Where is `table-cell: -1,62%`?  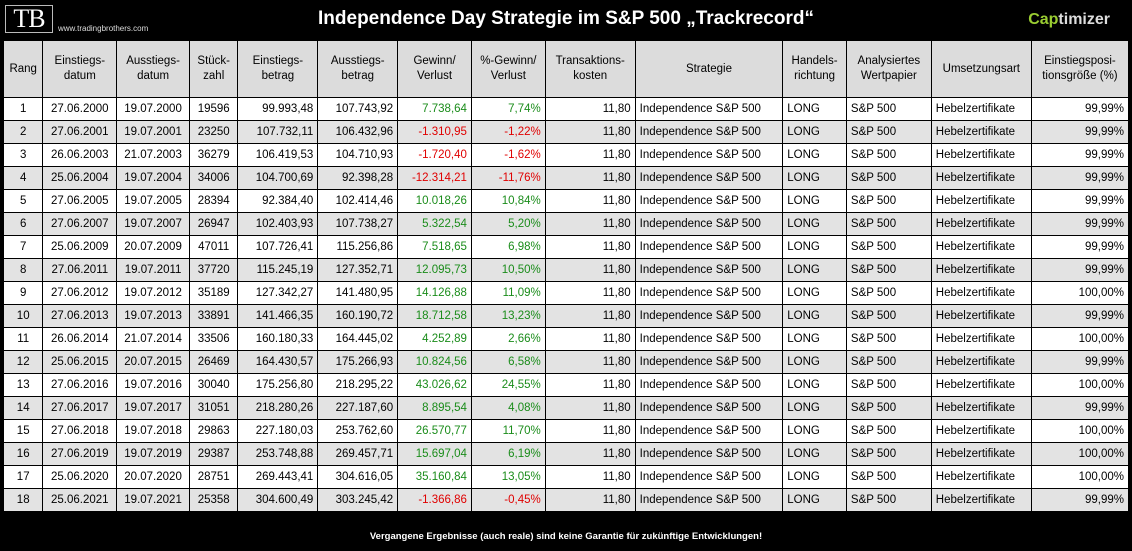 table-cell: -1,62% is located at coordinates (508, 155).